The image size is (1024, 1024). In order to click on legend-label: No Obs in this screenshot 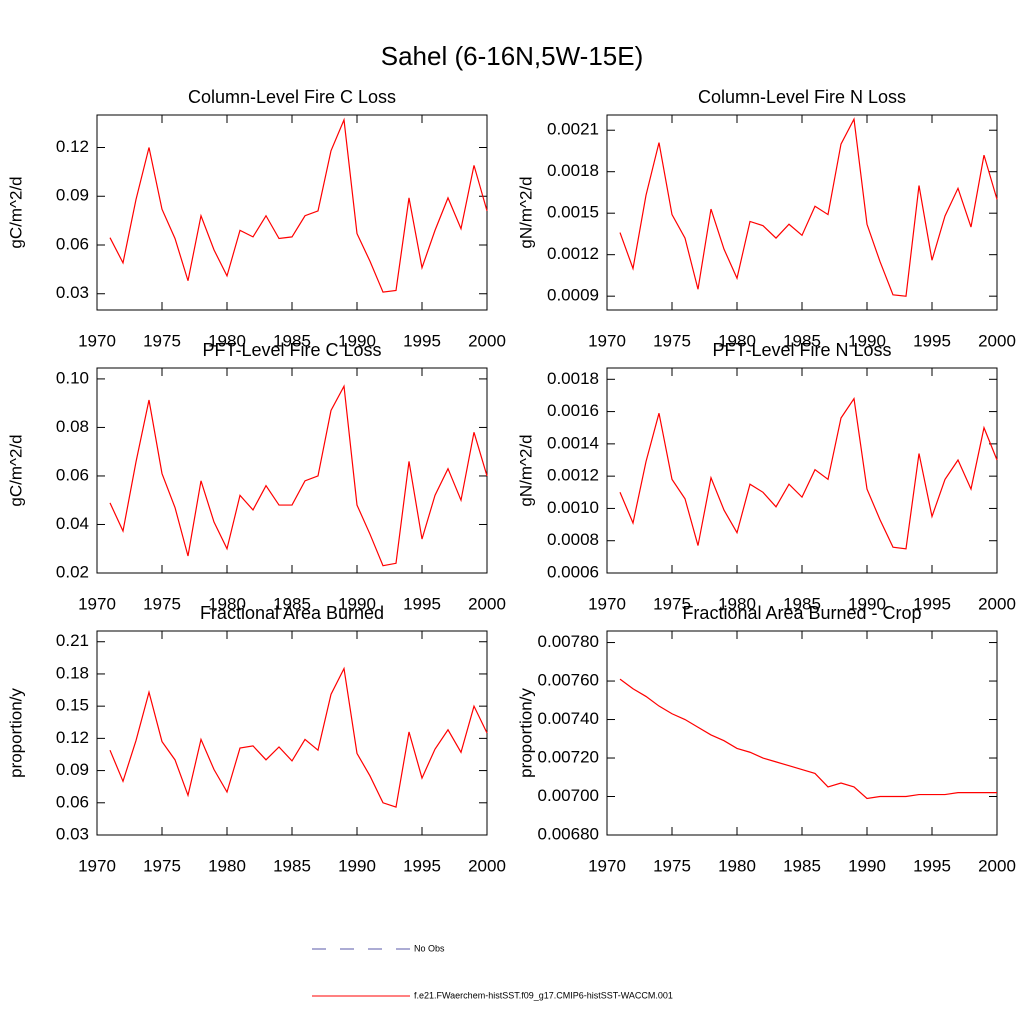, I will do `click(429, 948)`.